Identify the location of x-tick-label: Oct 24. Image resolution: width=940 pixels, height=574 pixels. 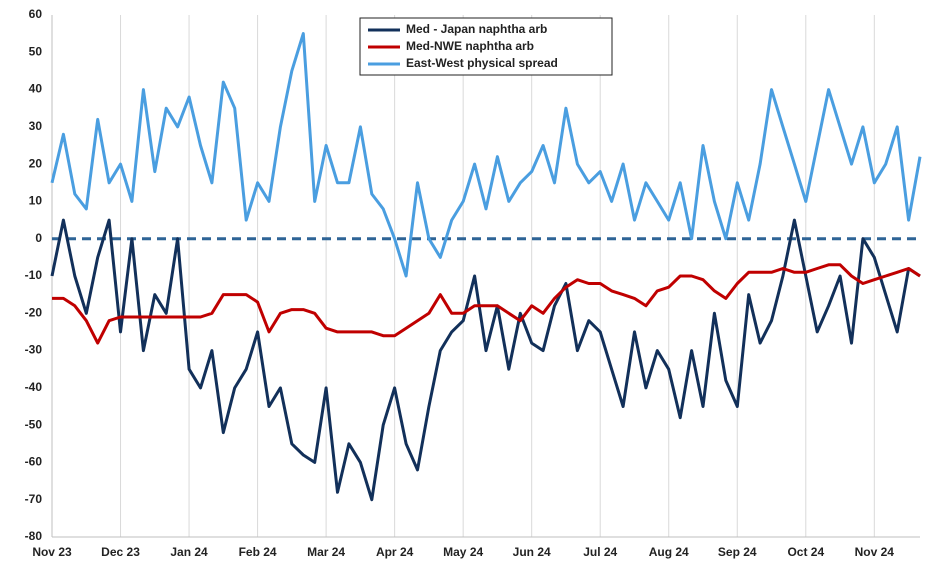
(805, 552).